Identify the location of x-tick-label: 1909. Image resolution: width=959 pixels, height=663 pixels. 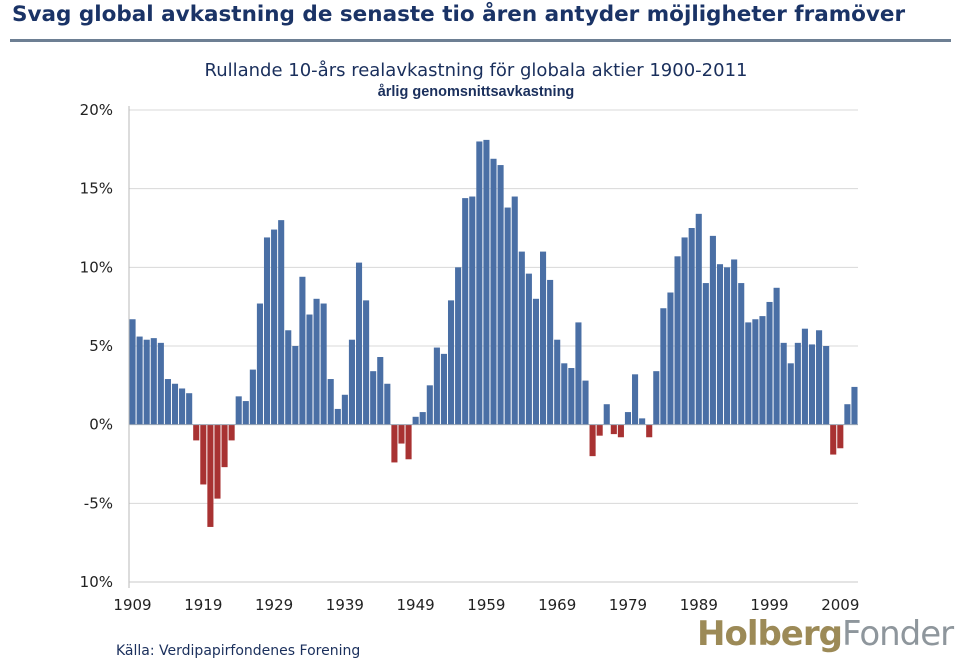
(132, 605).